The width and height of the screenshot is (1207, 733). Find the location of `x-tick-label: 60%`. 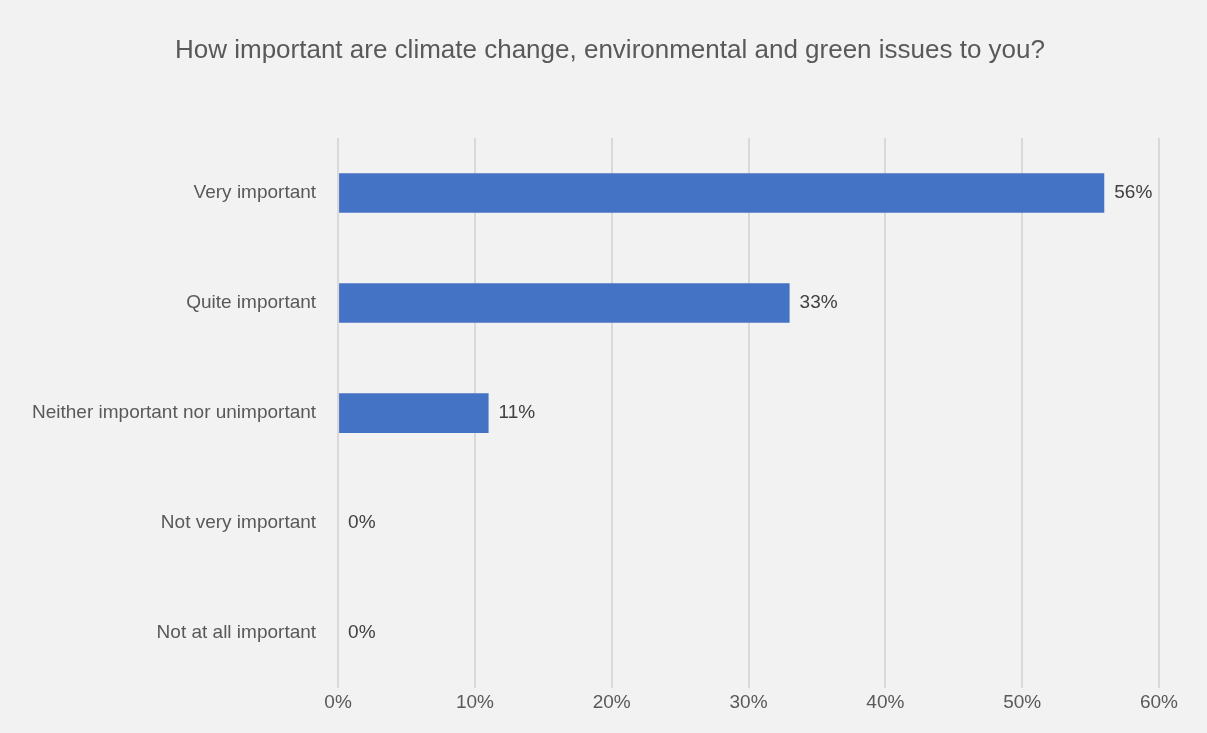

x-tick-label: 60% is located at coordinates (1159, 701).